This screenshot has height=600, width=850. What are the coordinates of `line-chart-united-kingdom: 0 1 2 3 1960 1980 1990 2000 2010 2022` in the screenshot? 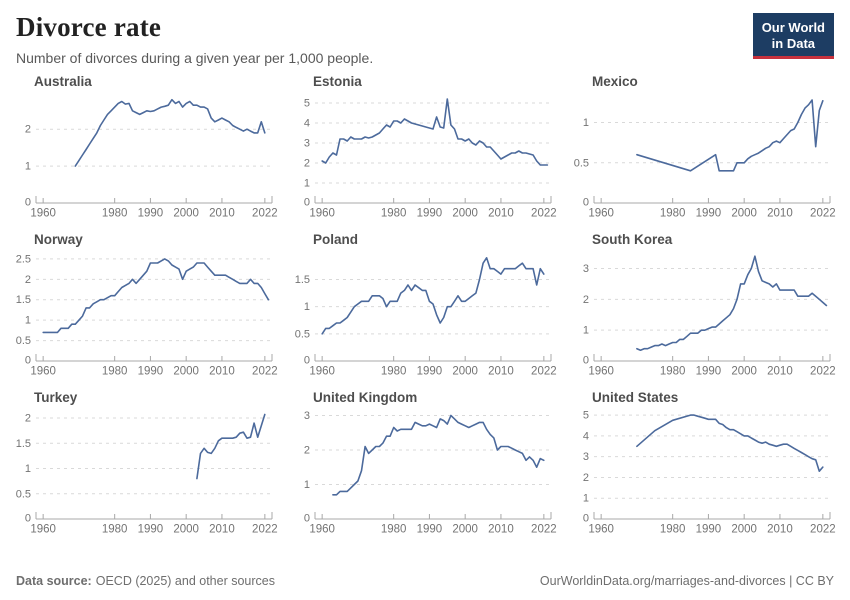 It's located at (430, 473).